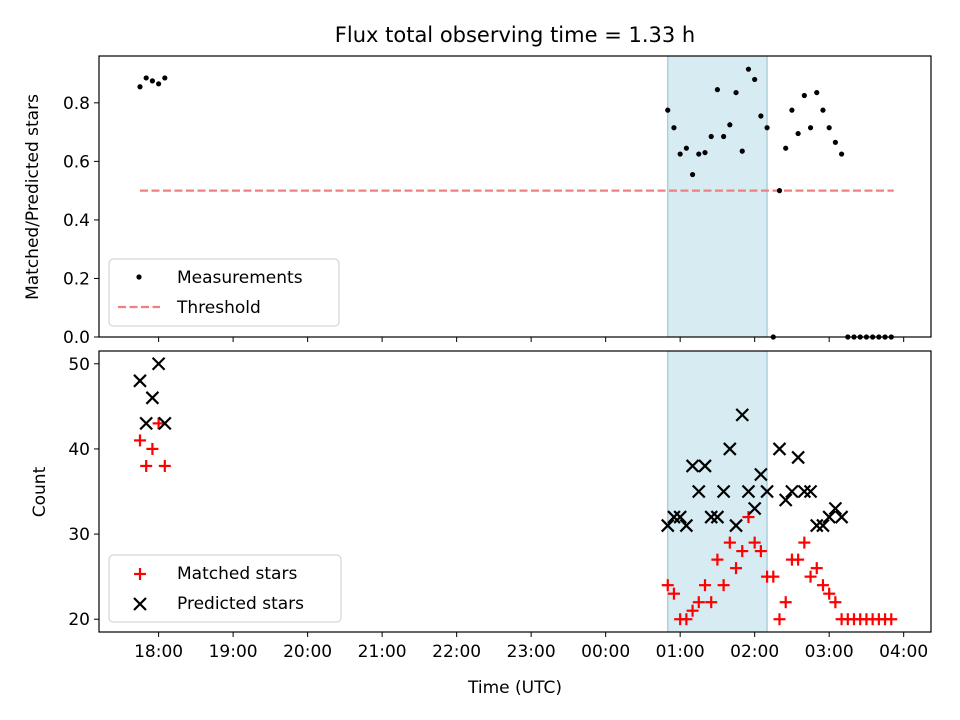 This screenshot has width=960, height=720. Describe the element at coordinates (233, 652) in the screenshot. I see `x-tick-label: 19:00` at that location.